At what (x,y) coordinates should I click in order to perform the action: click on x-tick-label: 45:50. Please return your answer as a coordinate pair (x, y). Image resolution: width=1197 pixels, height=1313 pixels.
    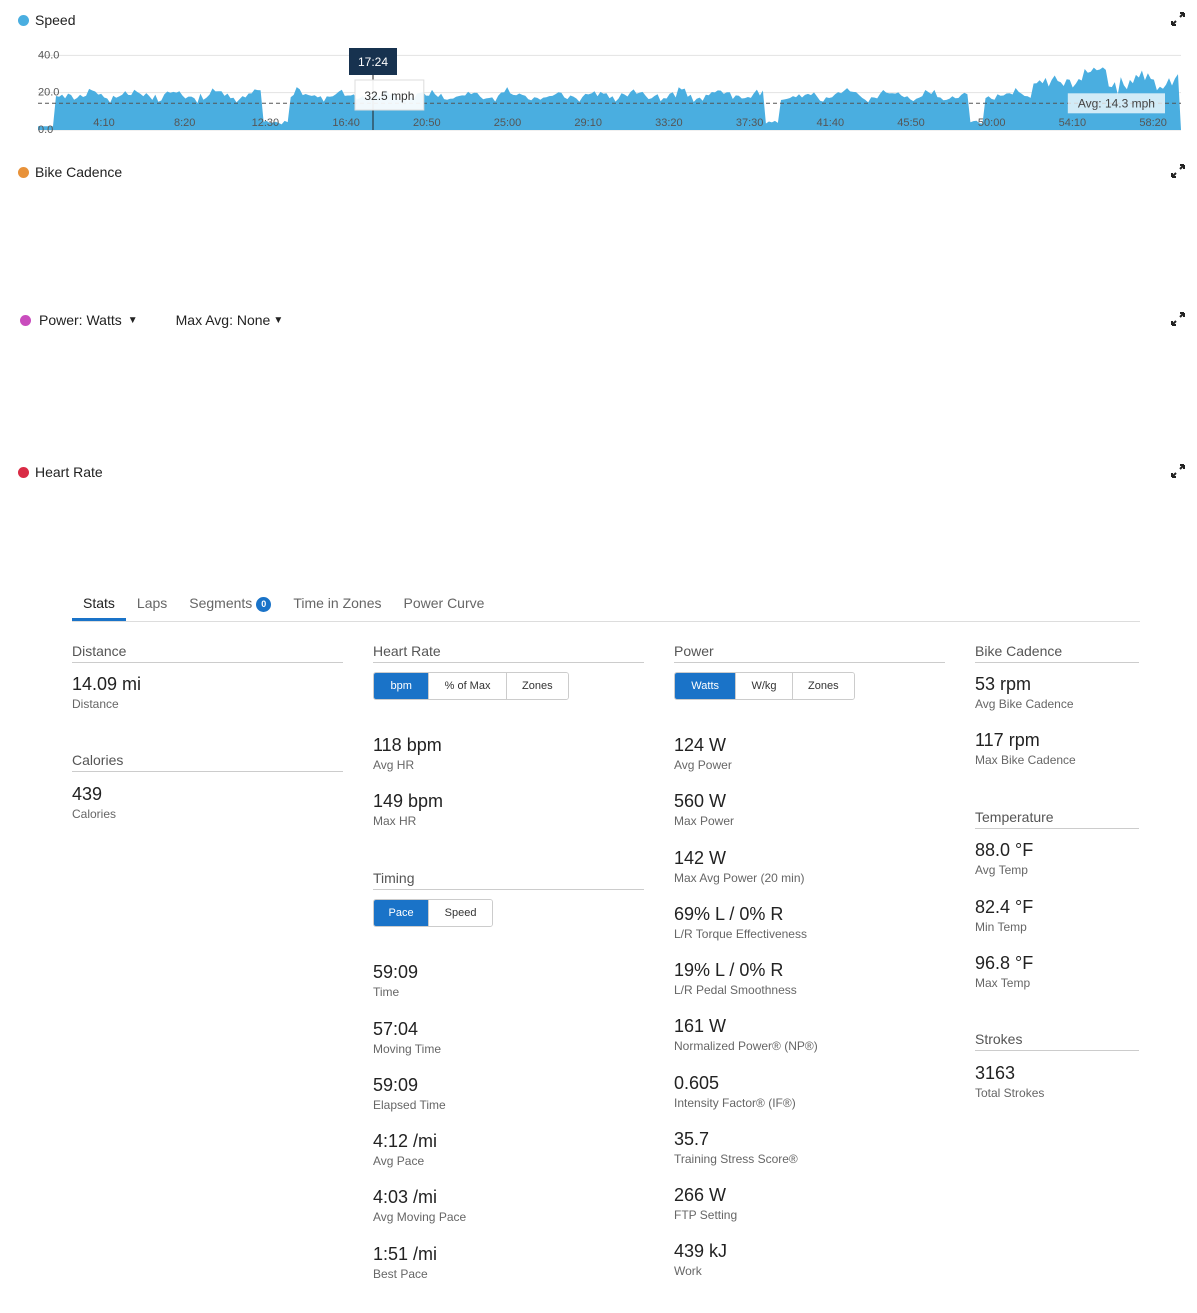
    Looking at the image, I should click on (911, 123).